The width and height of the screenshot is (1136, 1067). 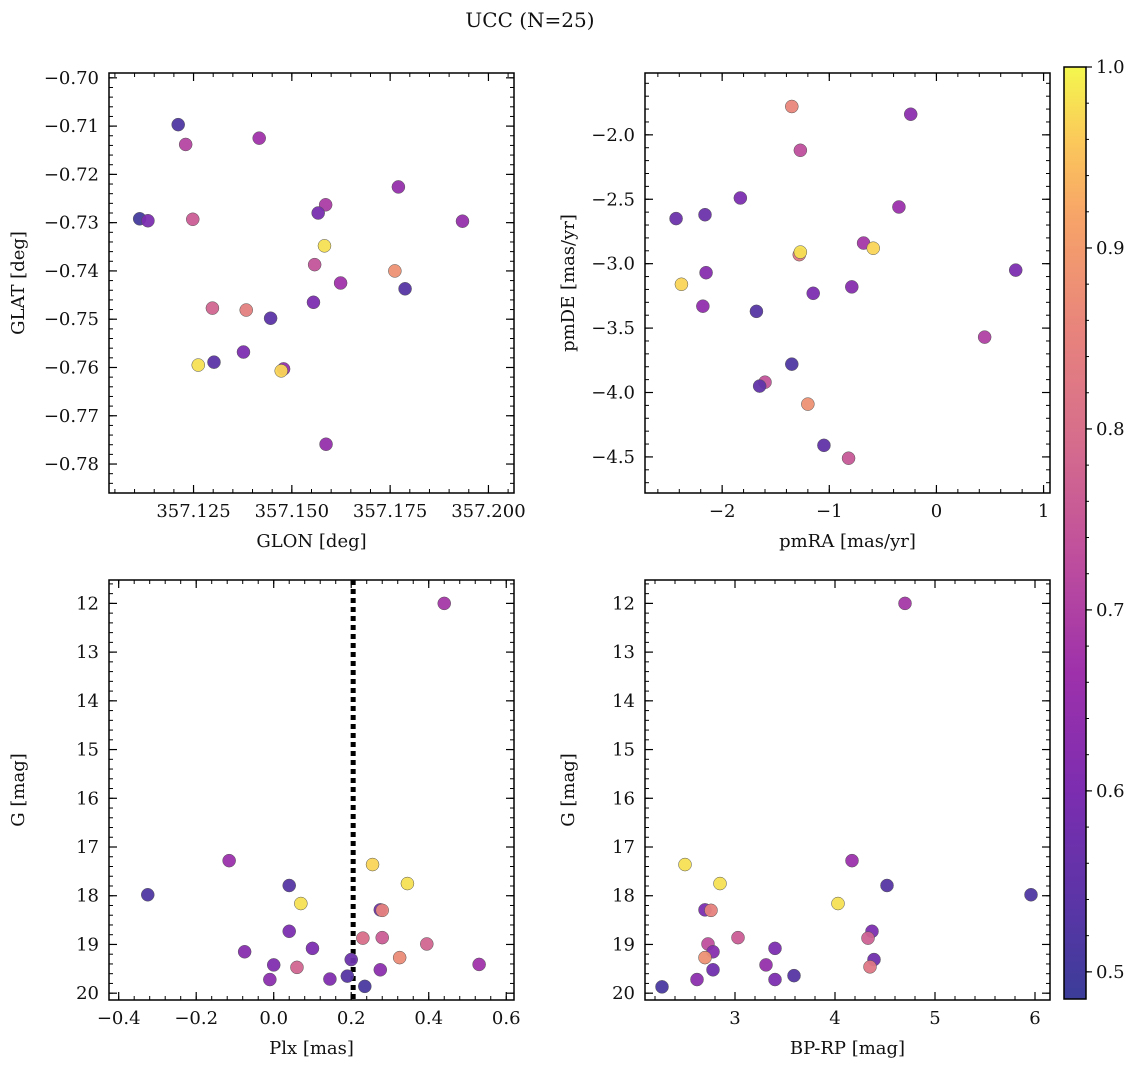 What do you see at coordinates (834, 1018) in the screenshot?
I see `x-tick-label: 4` at bounding box center [834, 1018].